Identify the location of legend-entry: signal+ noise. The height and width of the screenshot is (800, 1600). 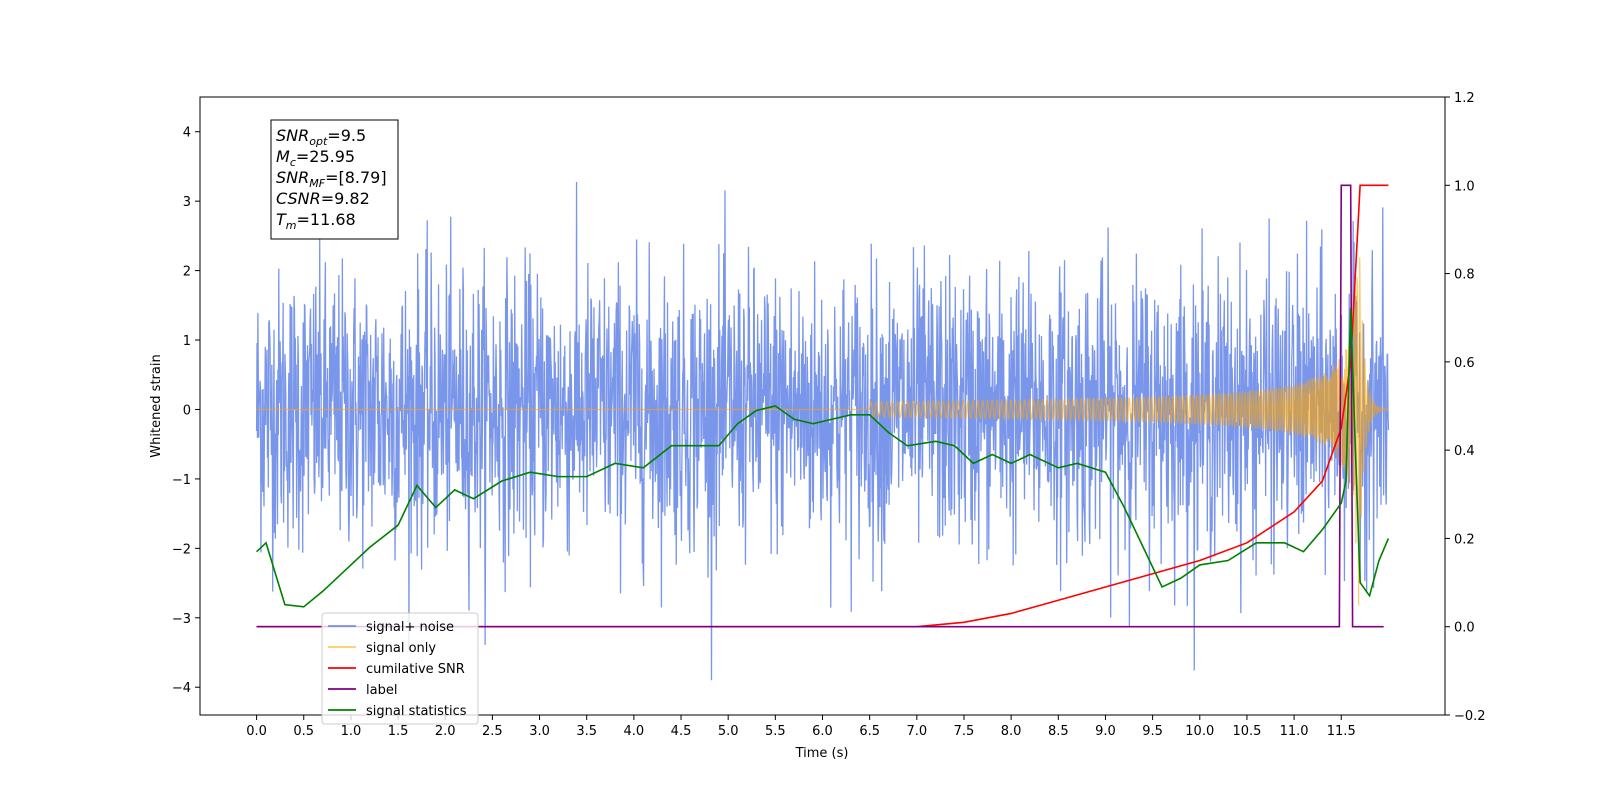
(410, 627).